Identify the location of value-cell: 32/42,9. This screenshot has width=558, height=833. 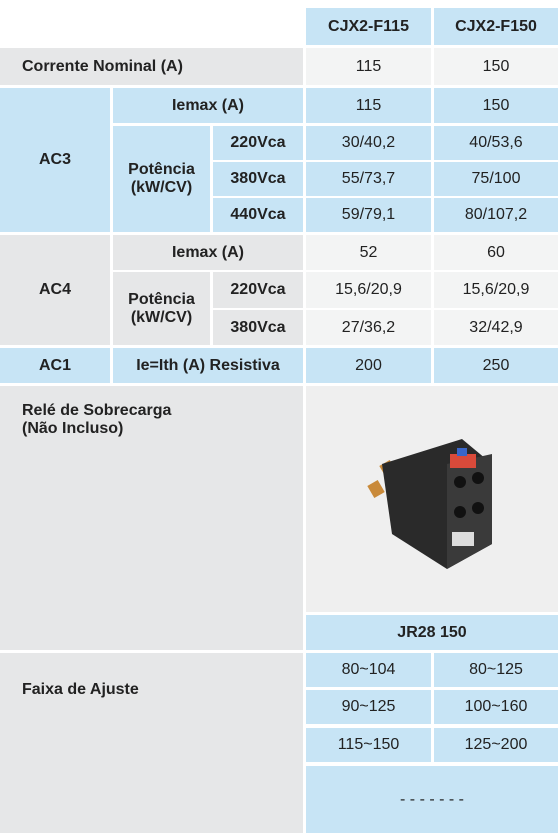
(496, 327).